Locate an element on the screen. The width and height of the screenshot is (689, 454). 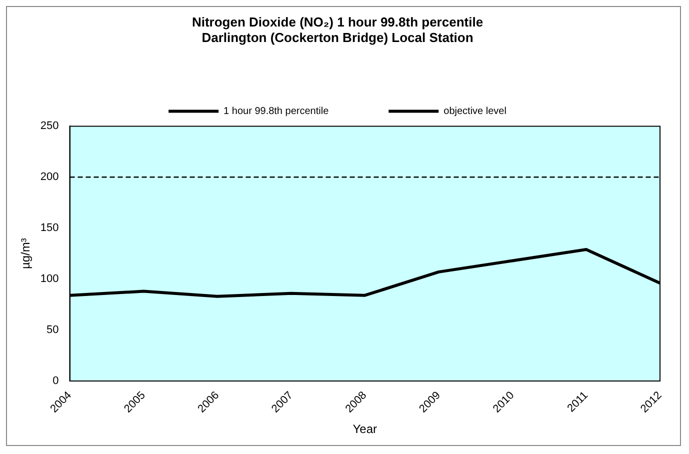
y-tick-label: 100 is located at coordinates (49, 279).